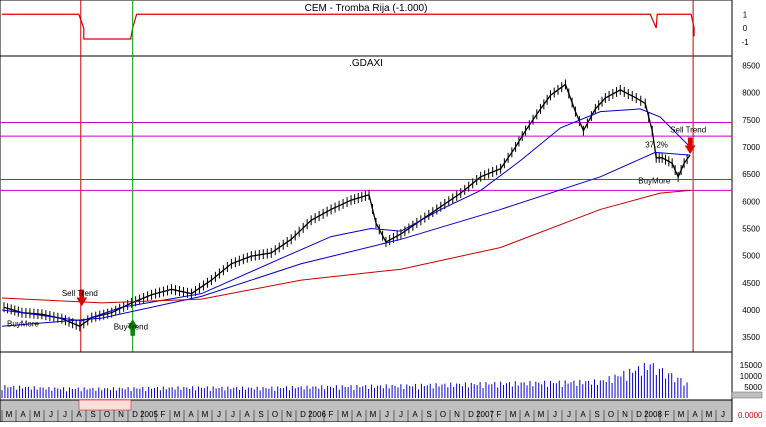 The image size is (766, 427). What do you see at coordinates (747, 395) in the screenshot?
I see `scroll-thumb` at bounding box center [747, 395].